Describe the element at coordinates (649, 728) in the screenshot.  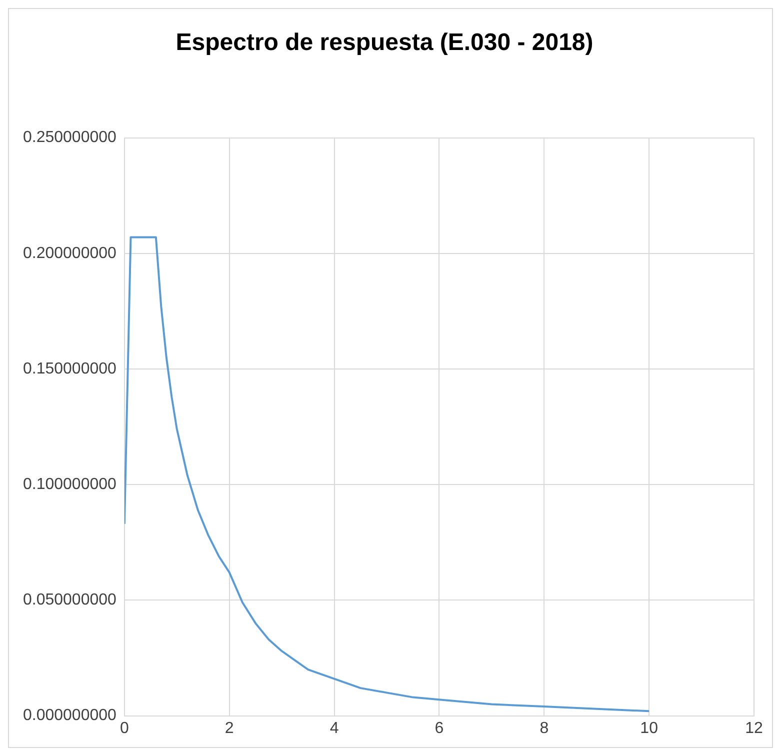
I see `x-tick-label: 10` at that location.